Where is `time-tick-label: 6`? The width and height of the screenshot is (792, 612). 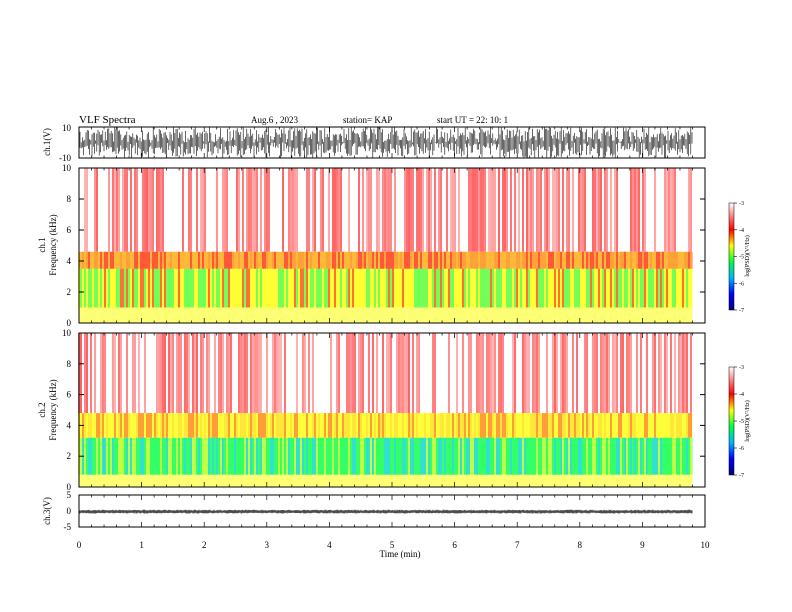
time-tick-label: 6 is located at coordinates (454, 545).